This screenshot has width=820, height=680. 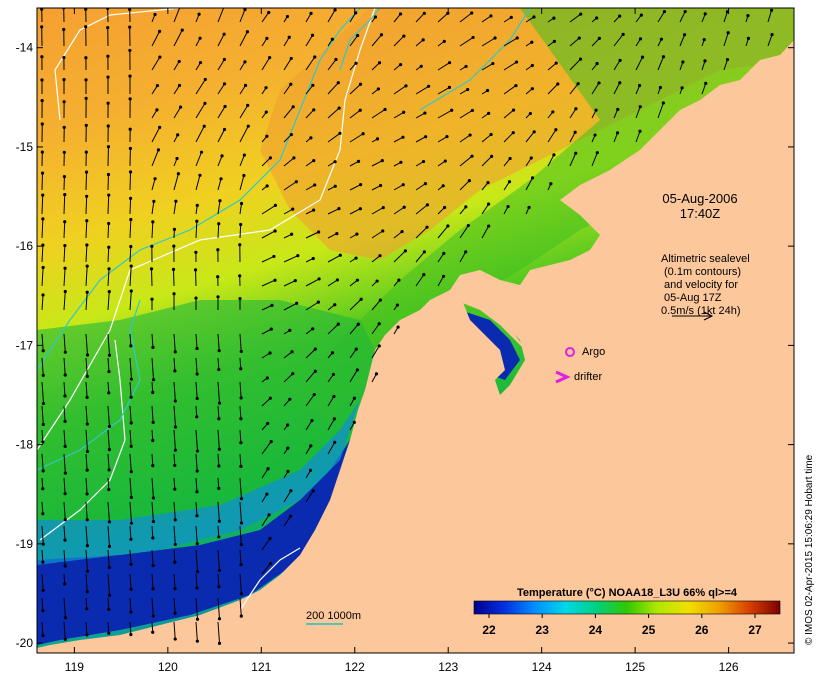 I want to click on colorbar-tick-label: 22, so click(x=489, y=630).